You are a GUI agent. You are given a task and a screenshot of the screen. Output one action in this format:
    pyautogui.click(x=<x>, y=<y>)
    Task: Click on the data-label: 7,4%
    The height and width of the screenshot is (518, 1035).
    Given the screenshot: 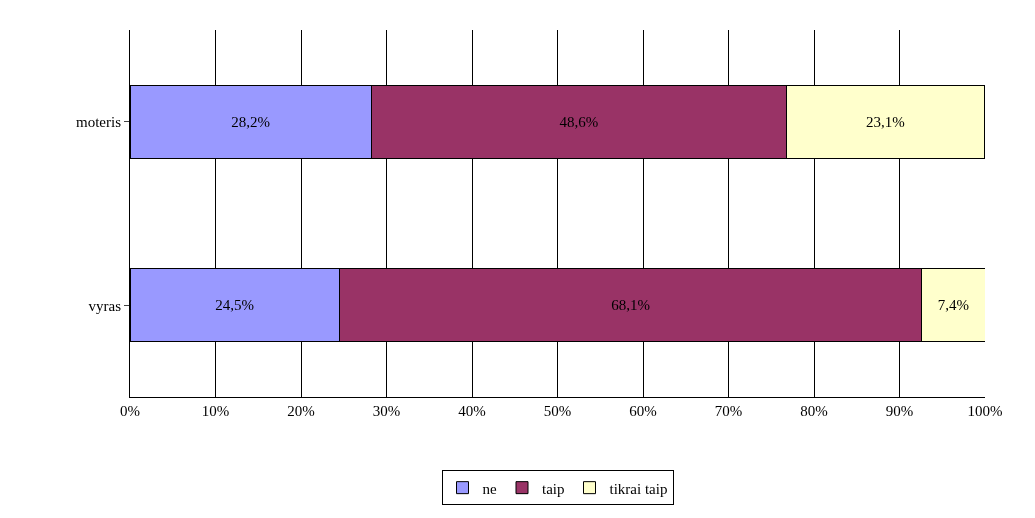 What is the action you would take?
    pyautogui.click(x=953, y=305)
    